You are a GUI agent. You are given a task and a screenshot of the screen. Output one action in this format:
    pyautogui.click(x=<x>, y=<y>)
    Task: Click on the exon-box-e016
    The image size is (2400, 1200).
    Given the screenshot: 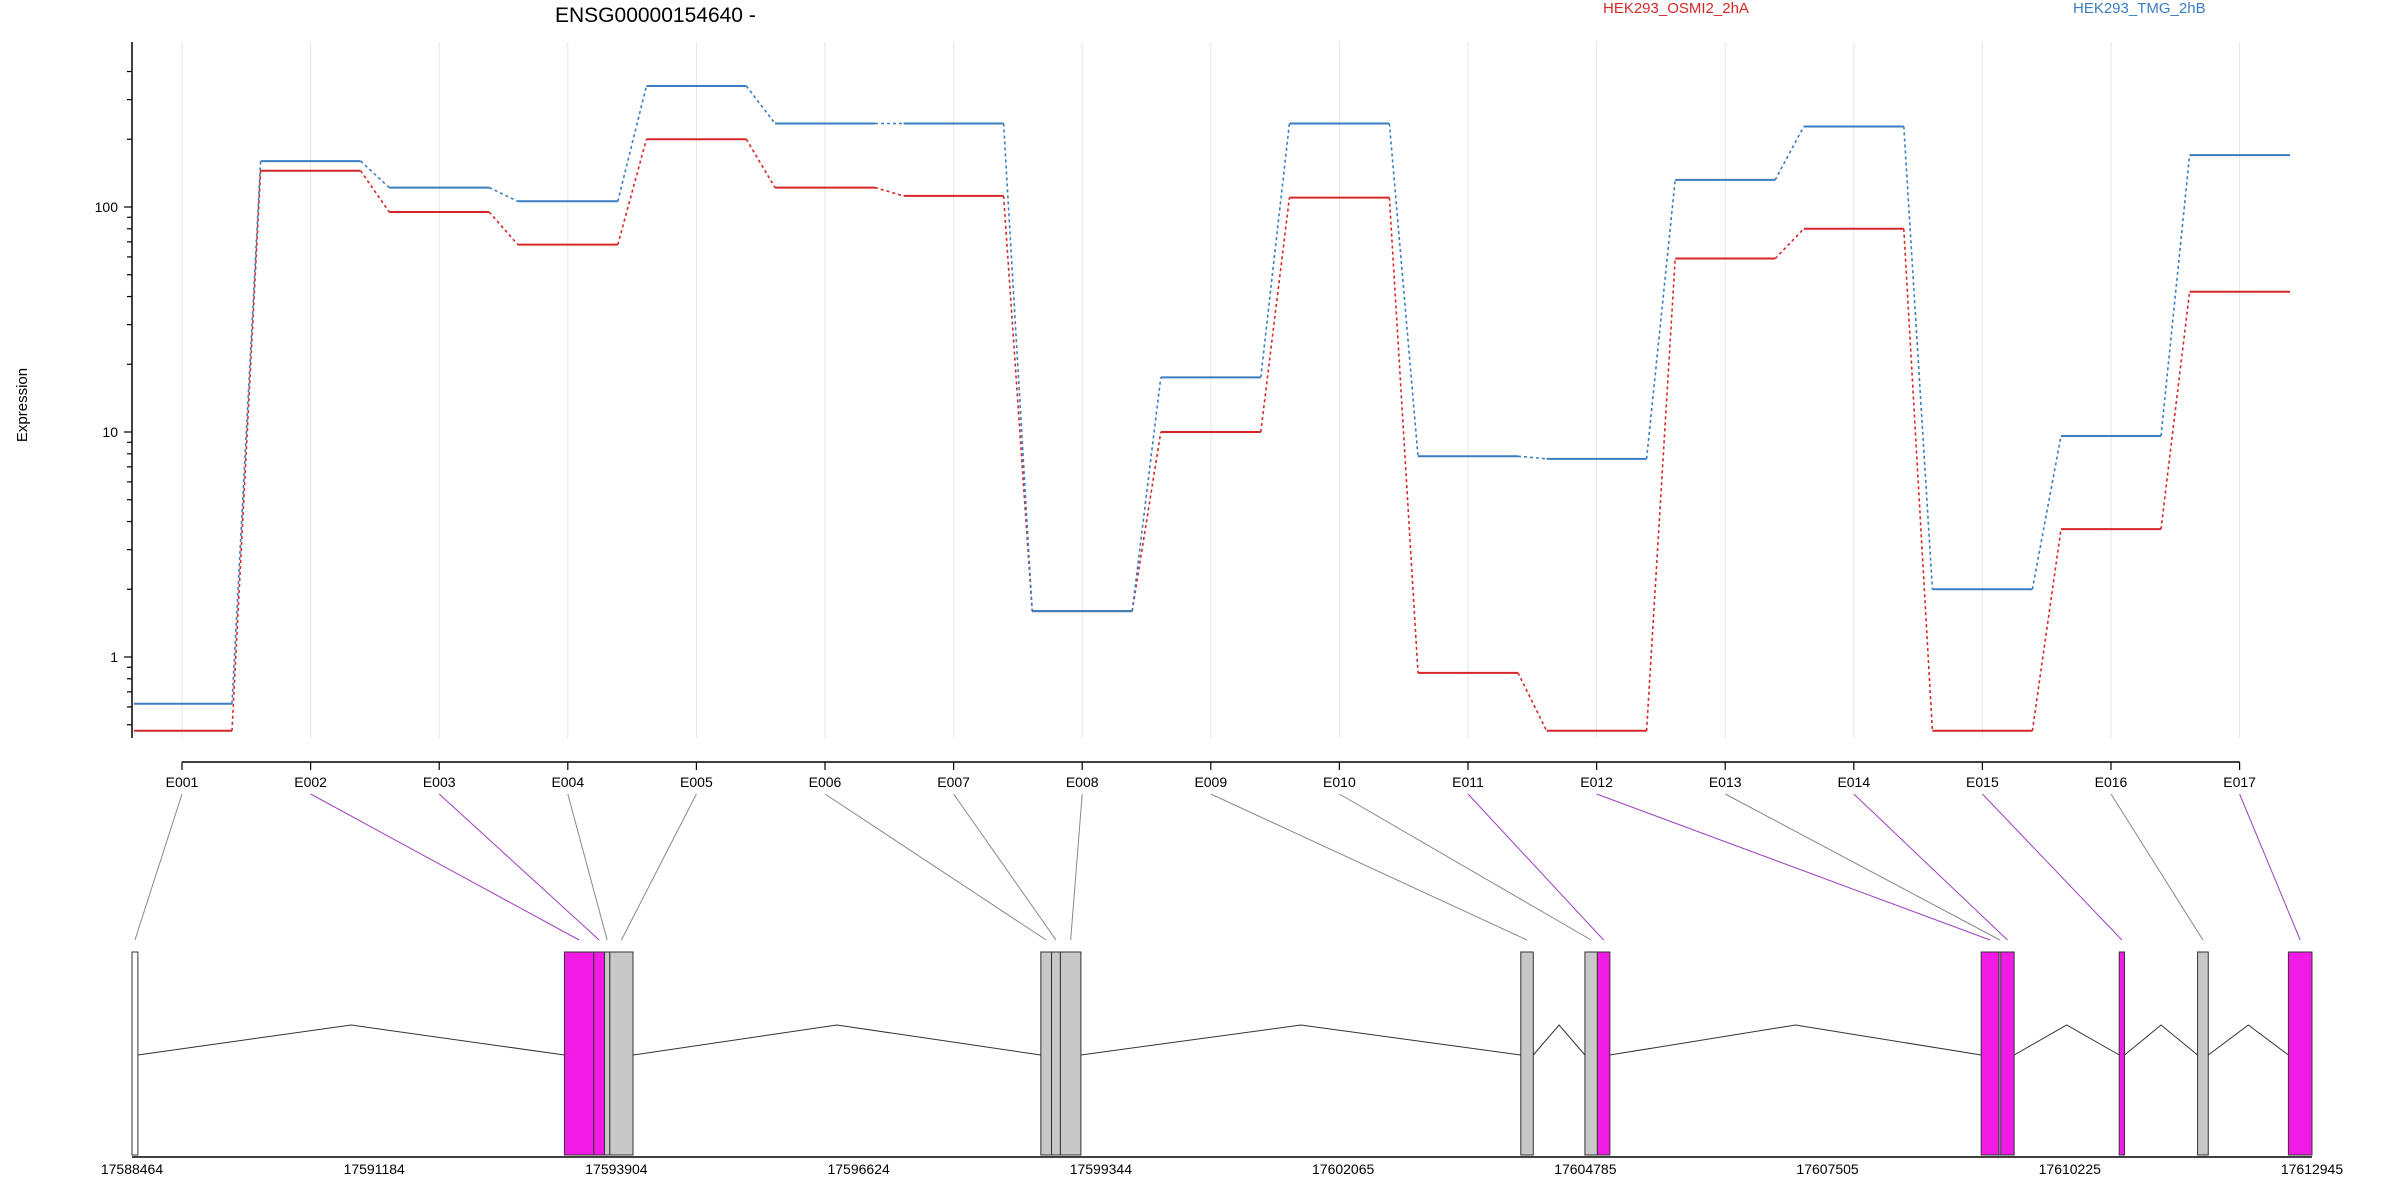 What is the action you would take?
    pyautogui.click(x=2203, y=1053)
    